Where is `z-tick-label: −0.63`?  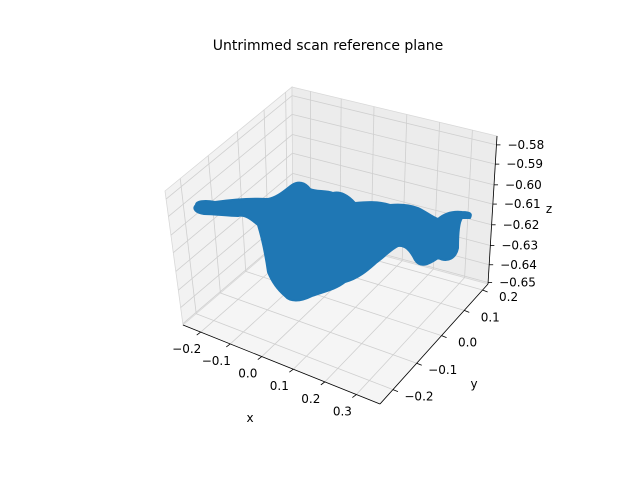
z-tick-label: −0.63 is located at coordinates (519, 246).